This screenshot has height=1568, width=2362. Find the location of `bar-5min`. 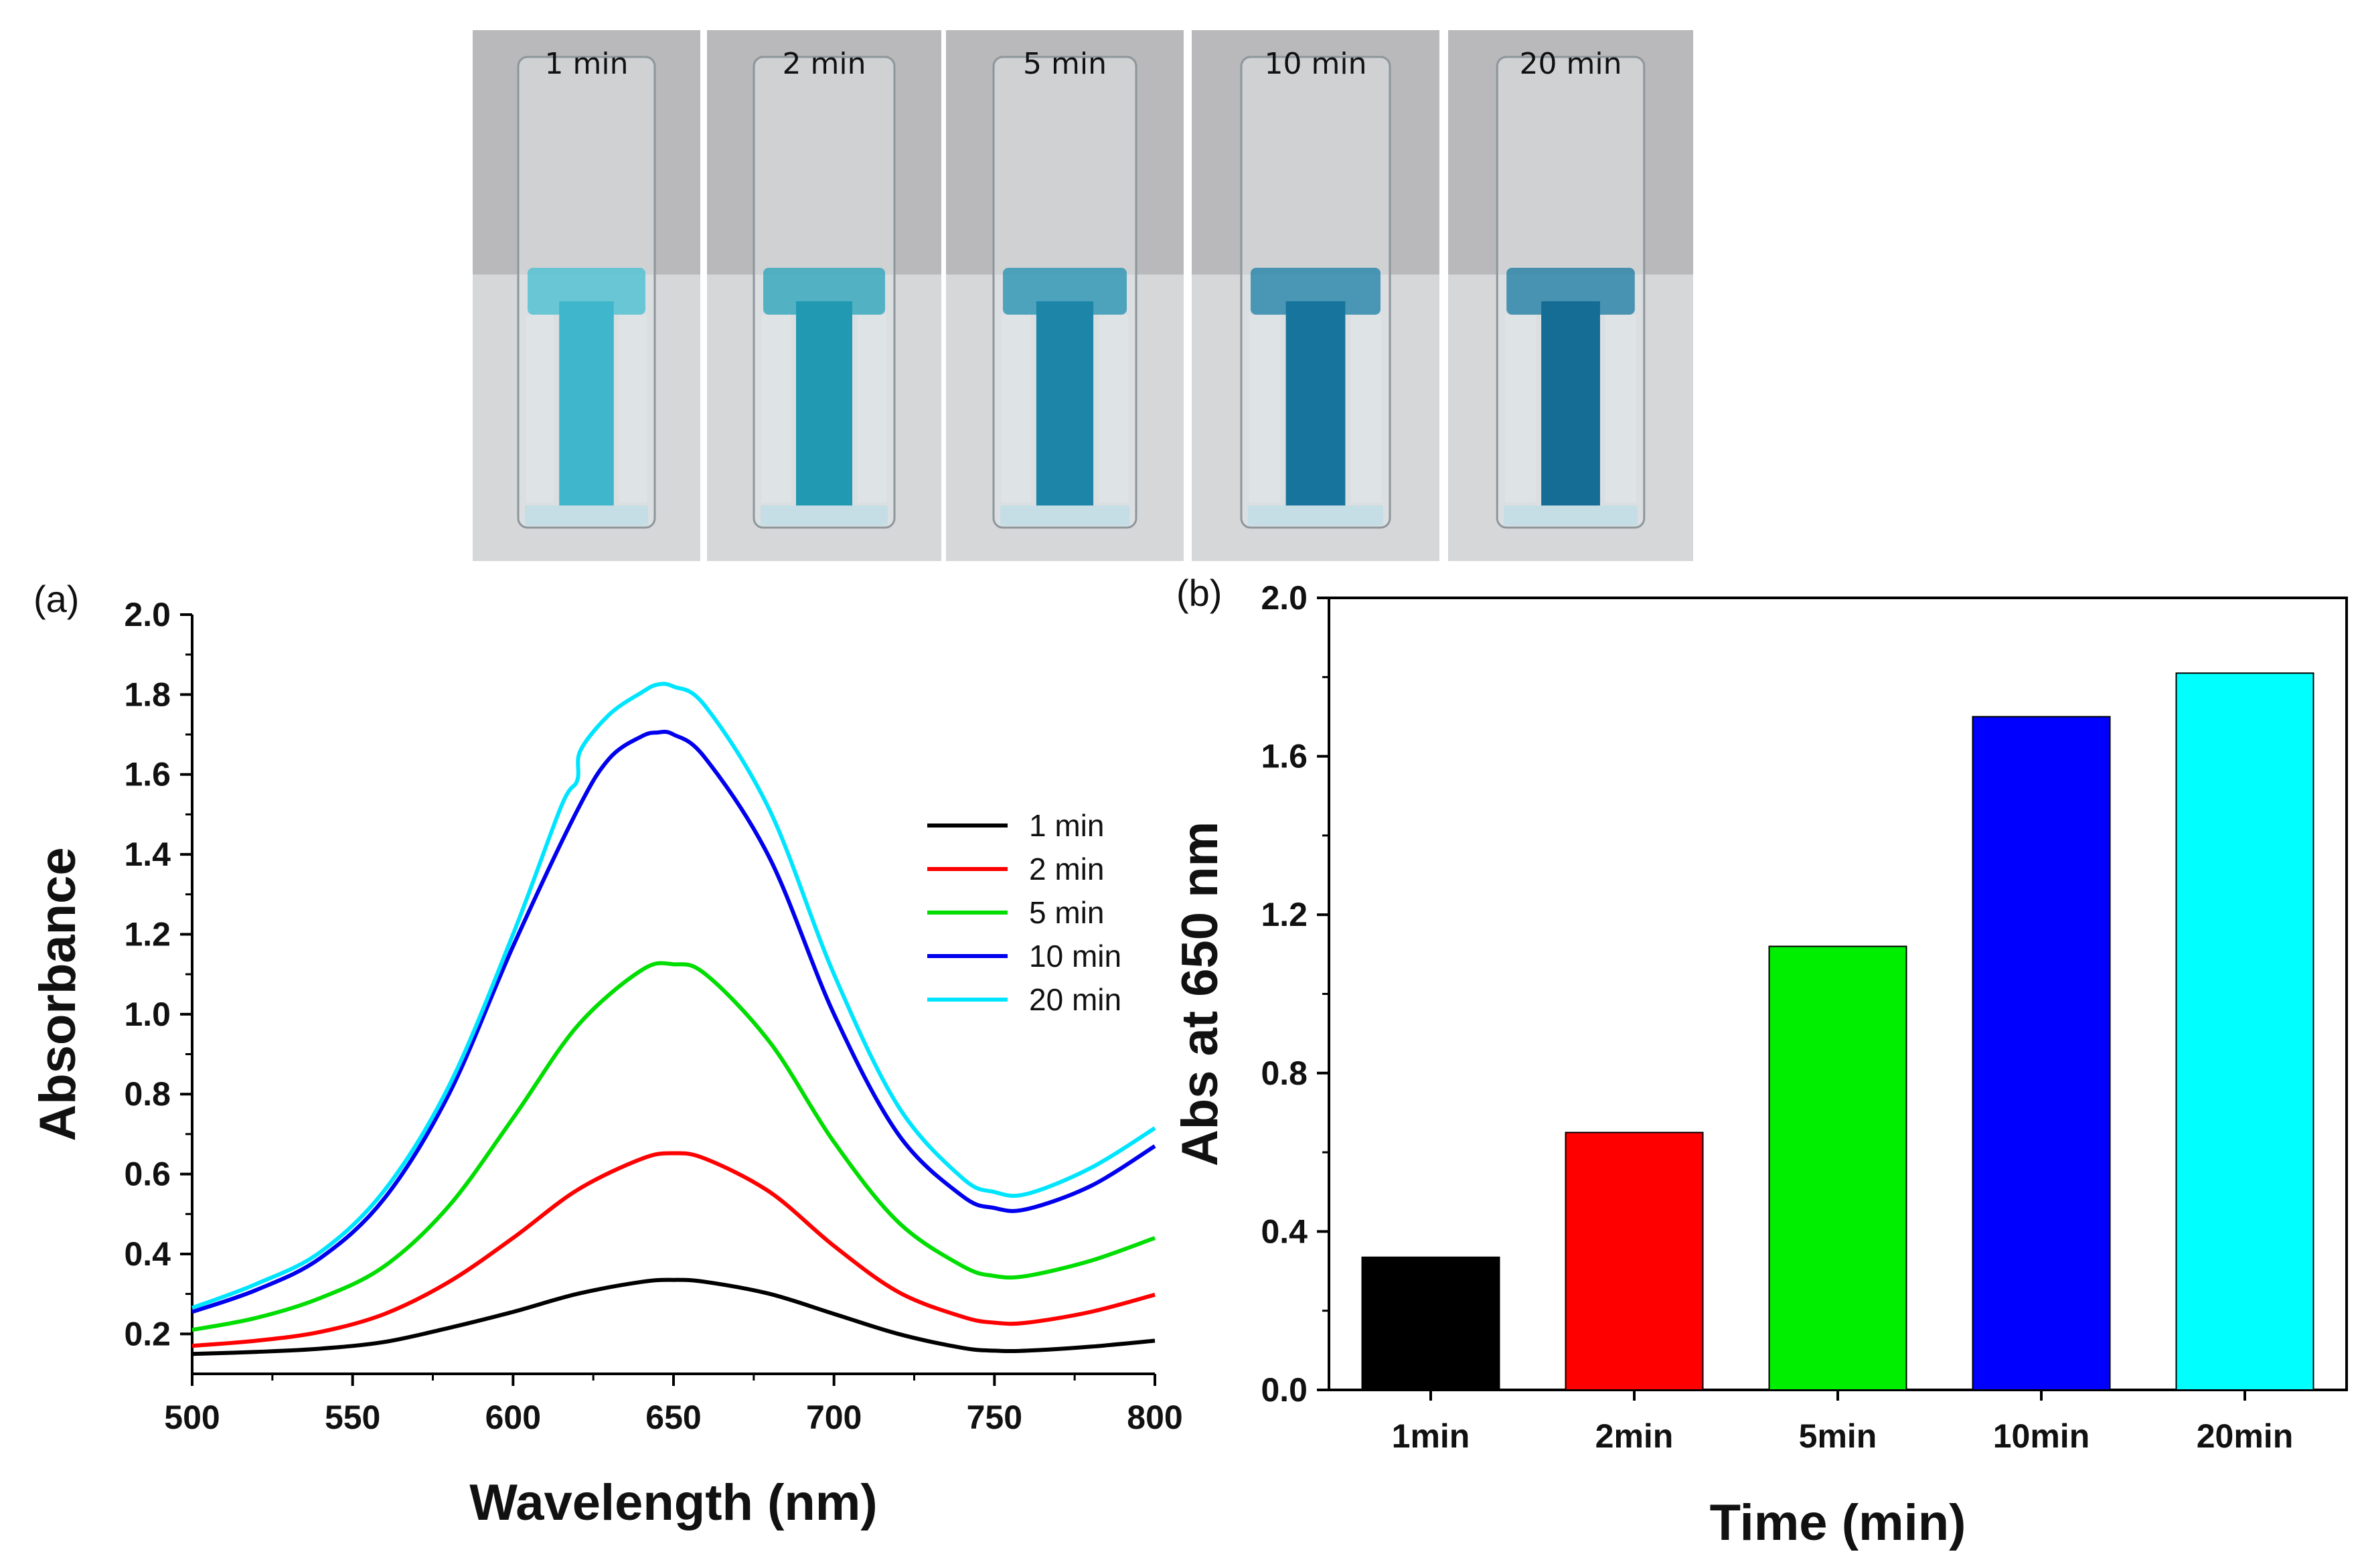

bar-5min is located at coordinates (1837, 1168).